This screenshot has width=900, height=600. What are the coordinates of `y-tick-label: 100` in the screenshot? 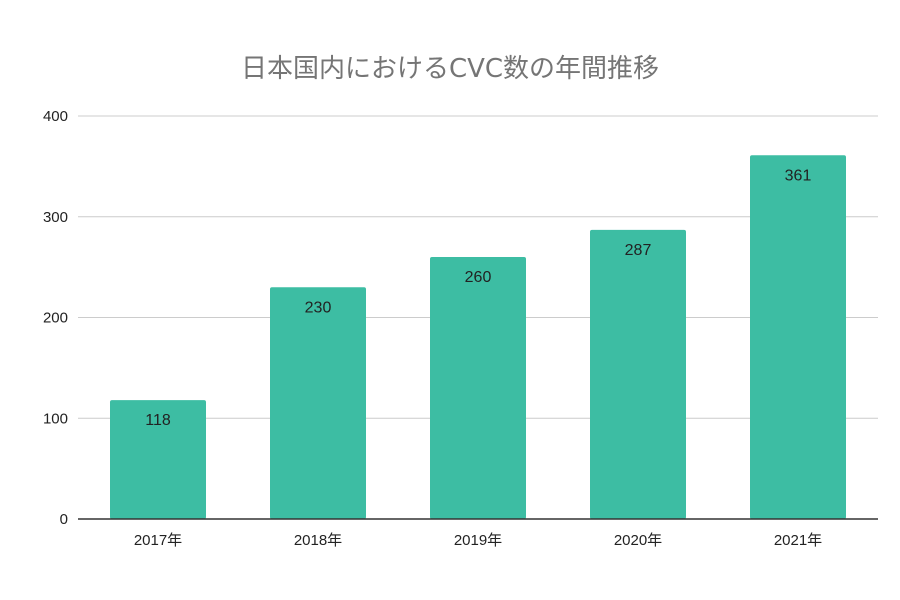 It's located at (55, 418).